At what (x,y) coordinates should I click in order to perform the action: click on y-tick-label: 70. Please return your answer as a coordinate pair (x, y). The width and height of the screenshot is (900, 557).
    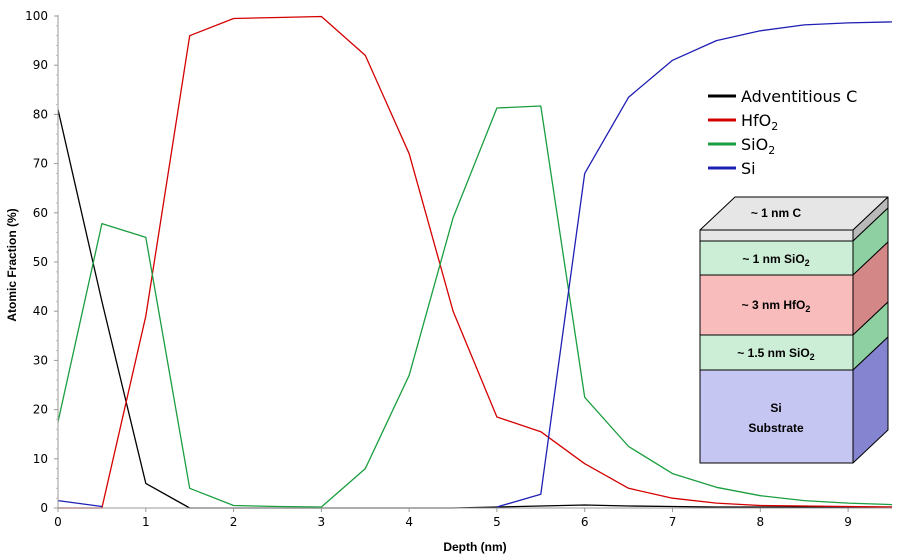
    Looking at the image, I should click on (40, 164).